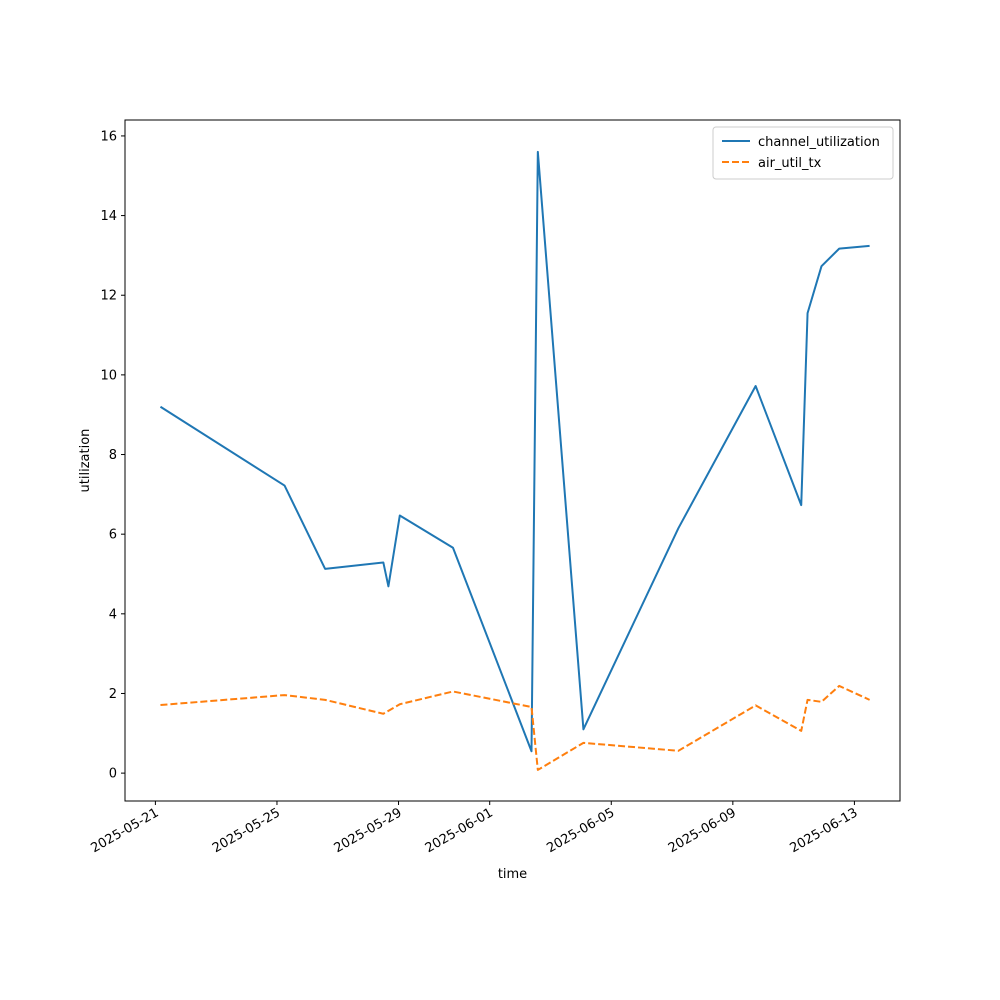 Image resolution: width=1000 pixels, height=1000 pixels. What do you see at coordinates (85, 461) in the screenshot?
I see `y-axis-label: utilization` at bounding box center [85, 461].